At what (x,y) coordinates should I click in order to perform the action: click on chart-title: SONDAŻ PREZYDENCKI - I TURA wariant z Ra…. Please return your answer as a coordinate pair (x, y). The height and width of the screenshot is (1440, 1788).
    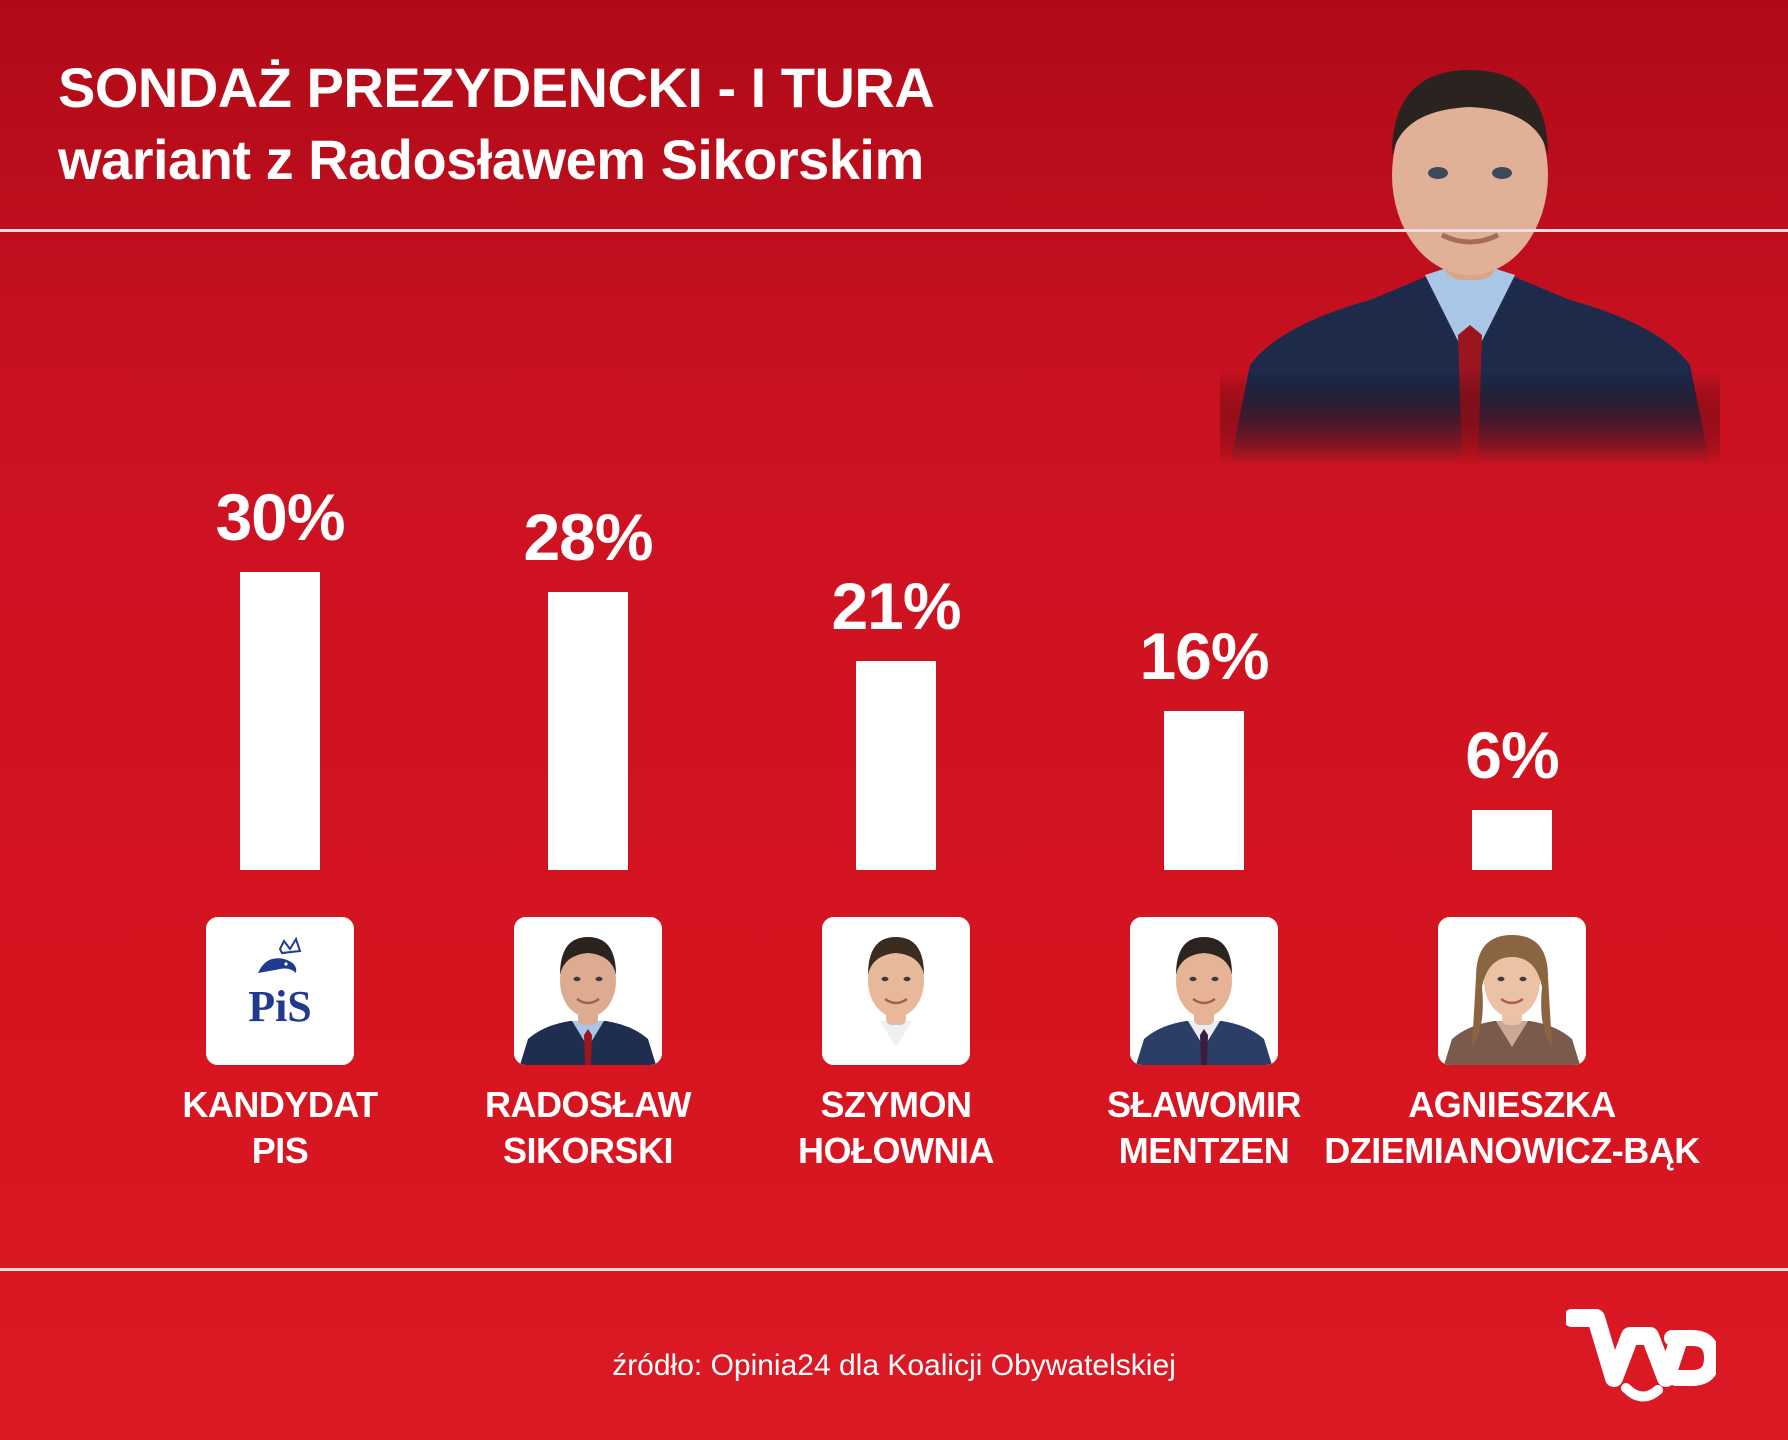
    Looking at the image, I should click on (496, 124).